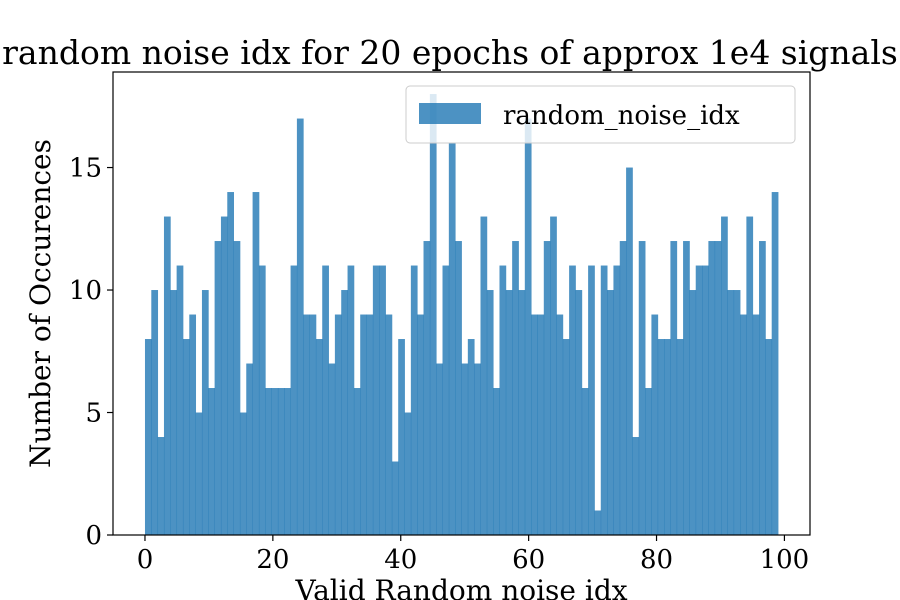 This screenshot has height=600, width=900. I want to click on y-tick-label: 10, so click(85, 291).